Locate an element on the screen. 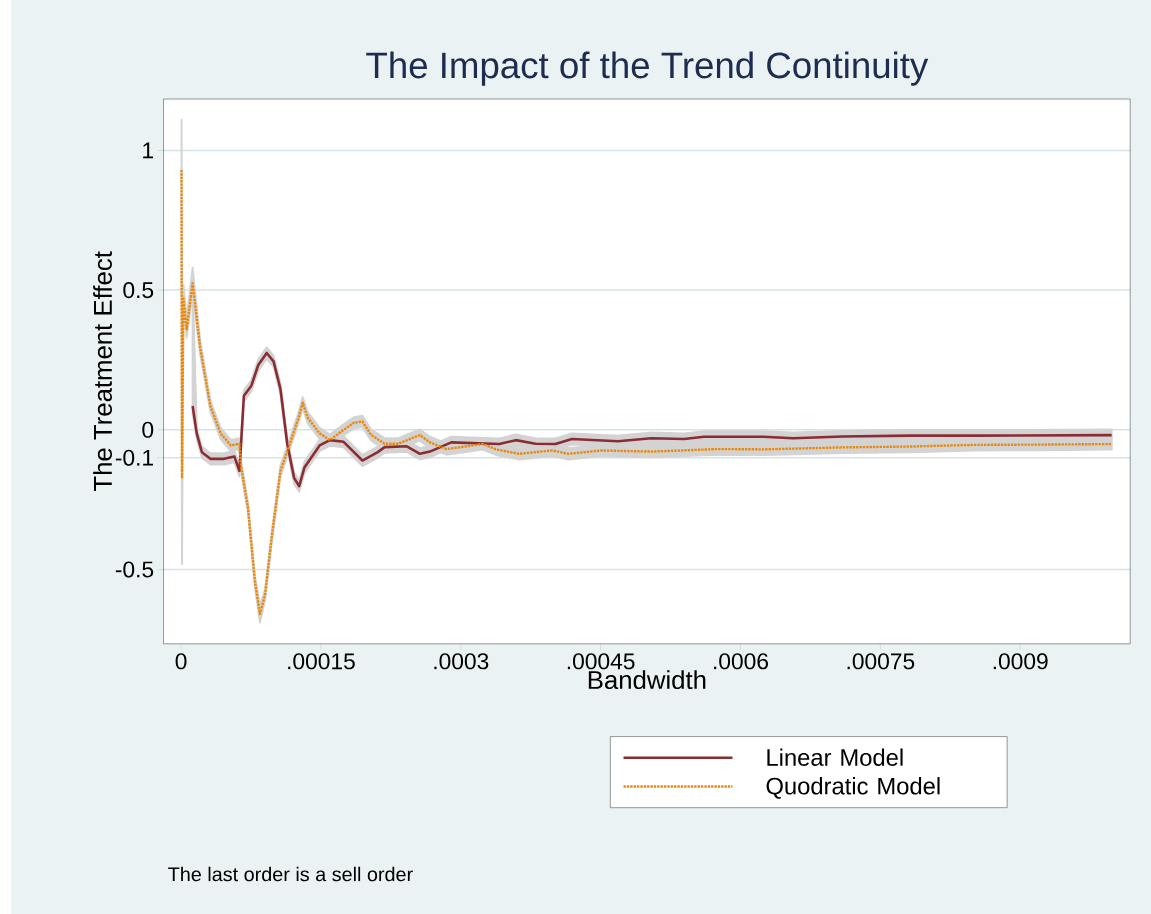 This screenshot has height=914, width=1151. y-tick-label: 1 is located at coordinates (148, 150).